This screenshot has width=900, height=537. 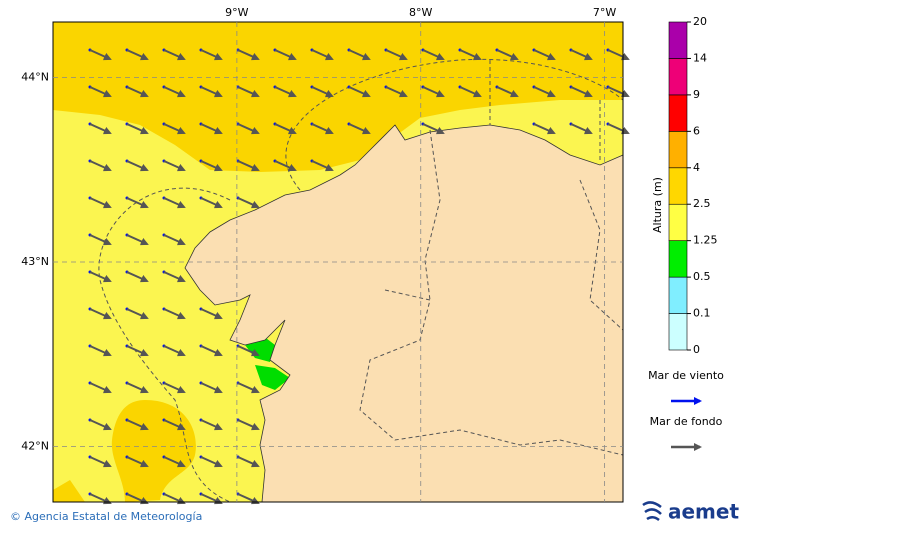 I want to click on colorbar-tick-label: 4, so click(x=696, y=167).